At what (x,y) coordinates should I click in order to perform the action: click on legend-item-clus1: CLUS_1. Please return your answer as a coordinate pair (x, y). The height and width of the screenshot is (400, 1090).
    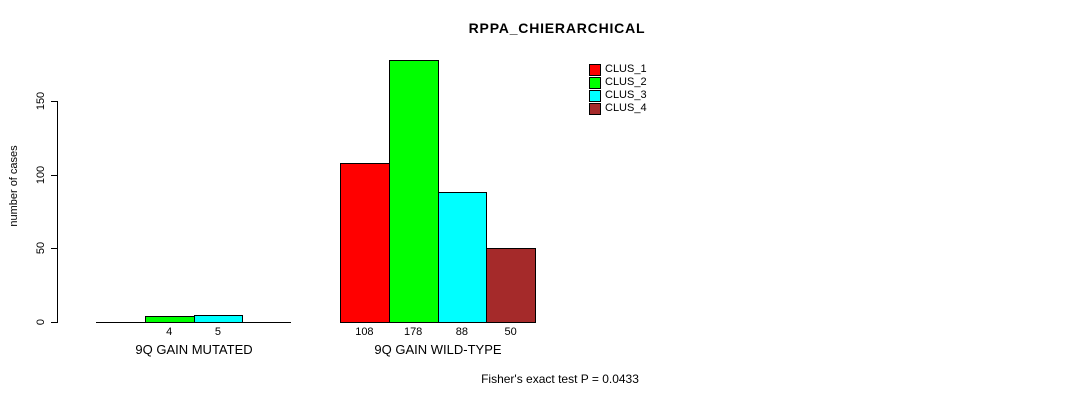
    Looking at the image, I should click on (618, 69).